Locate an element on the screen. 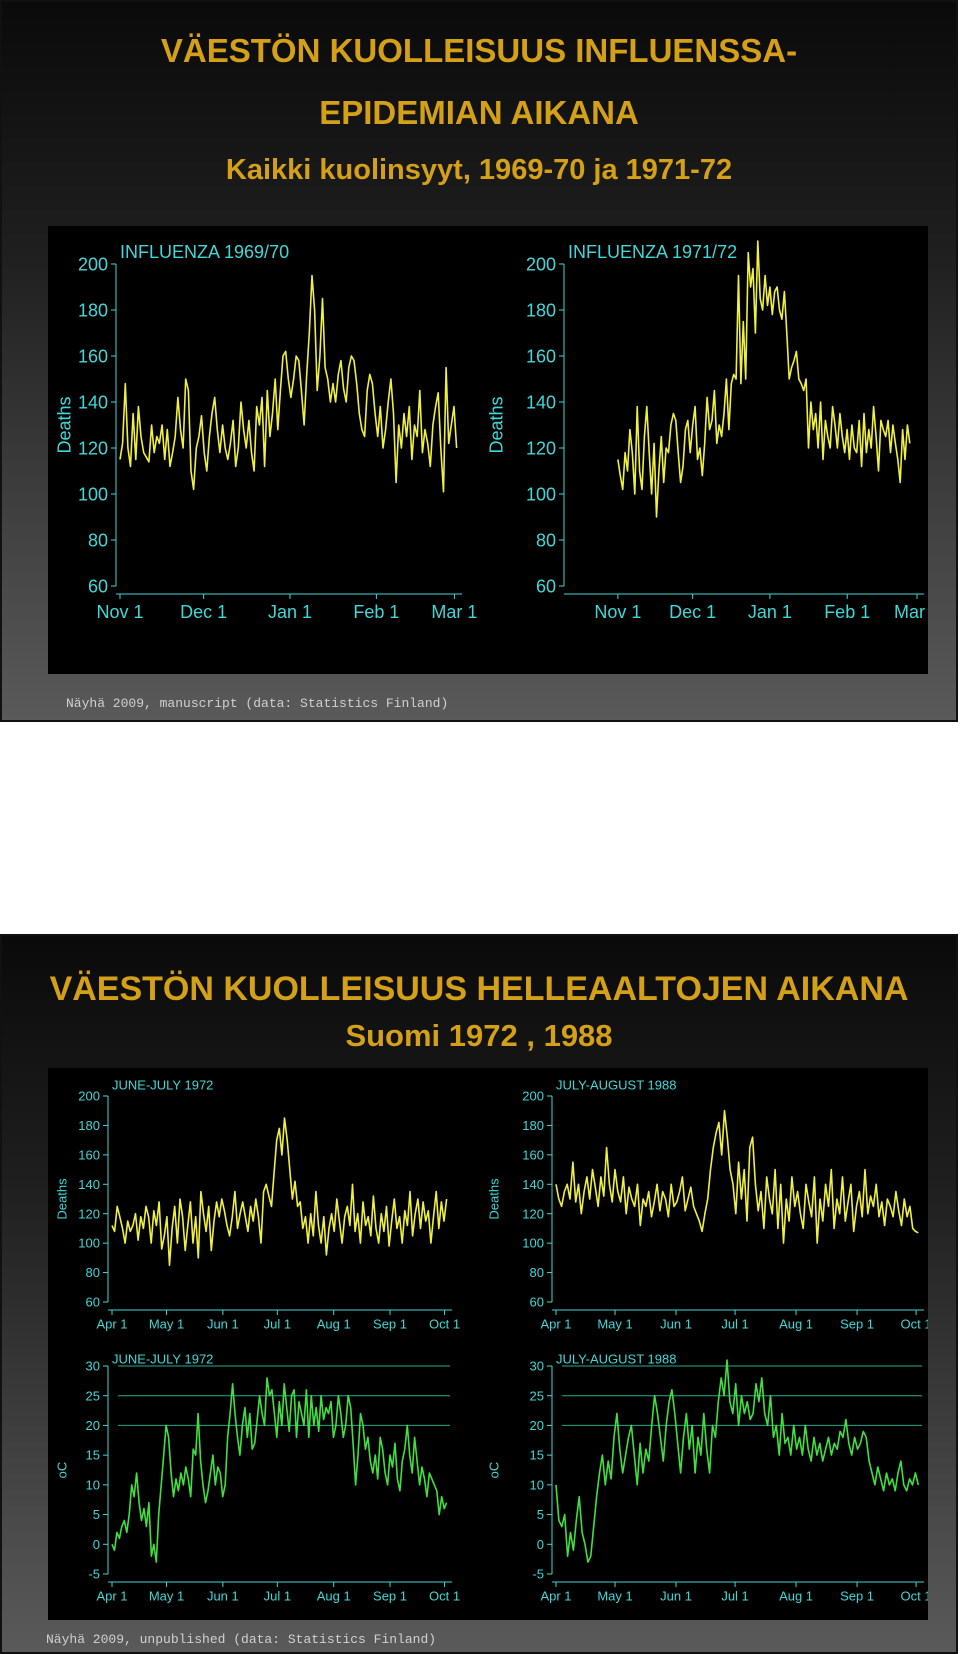 The width and height of the screenshot is (960, 1654). slide1-subtitle: Kaikki kuolinsyyt, 1969-70 ja 1971-72 is located at coordinates (479, 170).